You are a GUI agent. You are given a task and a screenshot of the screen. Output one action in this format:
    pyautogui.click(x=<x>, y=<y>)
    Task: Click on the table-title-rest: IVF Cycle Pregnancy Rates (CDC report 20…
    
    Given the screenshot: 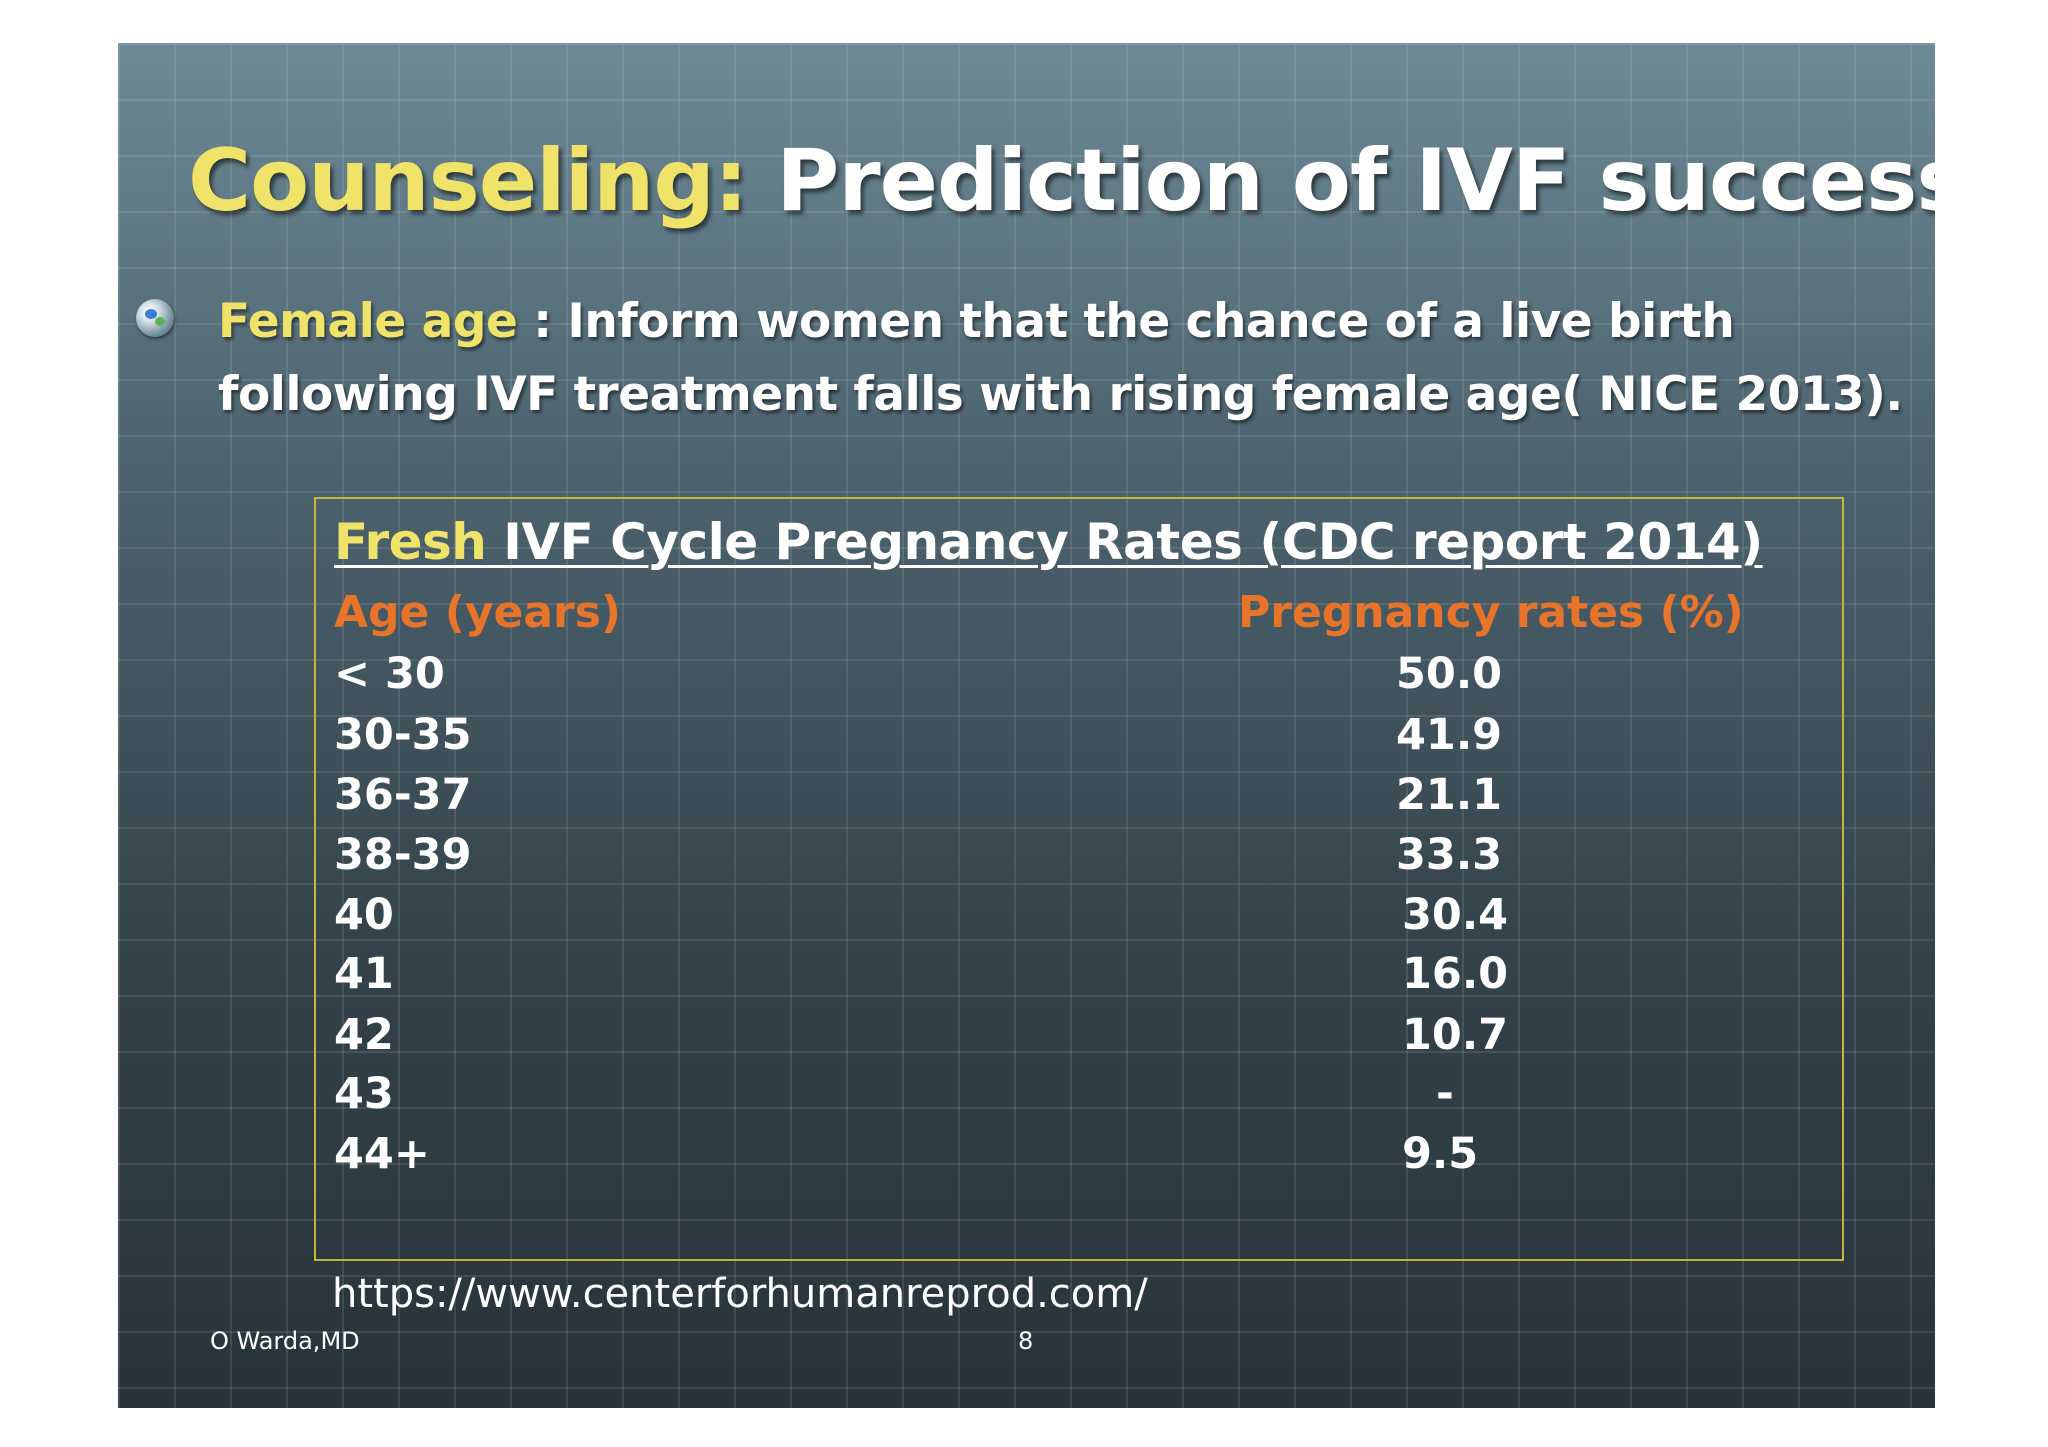 What is the action you would take?
    pyautogui.click(x=1124, y=542)
    